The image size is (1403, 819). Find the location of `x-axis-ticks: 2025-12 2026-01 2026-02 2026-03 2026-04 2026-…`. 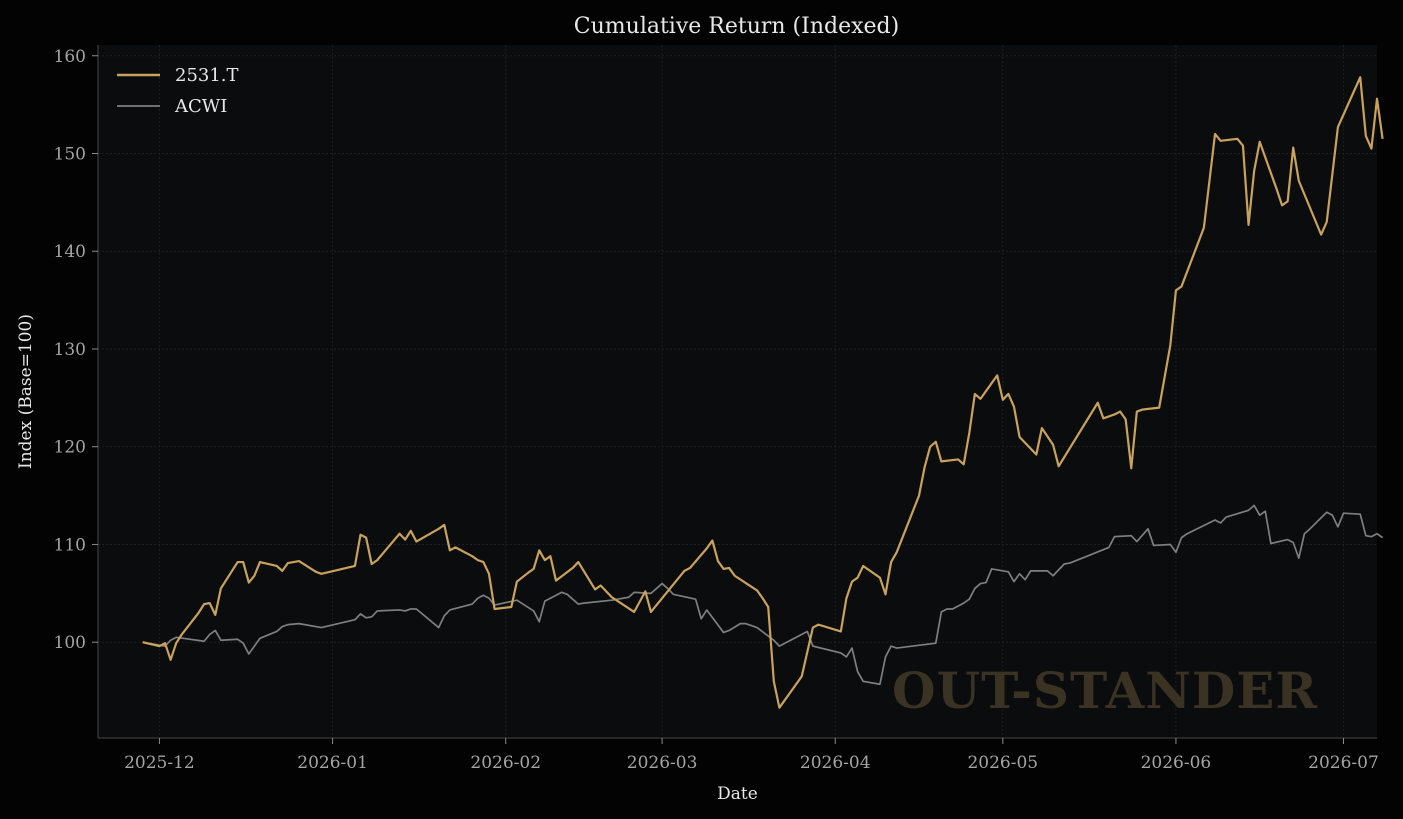

x-axis-ticks: 2025-12 2026-01 2026-02 2026-03 2026-04 2026-… is located at coordinates (751, 755).